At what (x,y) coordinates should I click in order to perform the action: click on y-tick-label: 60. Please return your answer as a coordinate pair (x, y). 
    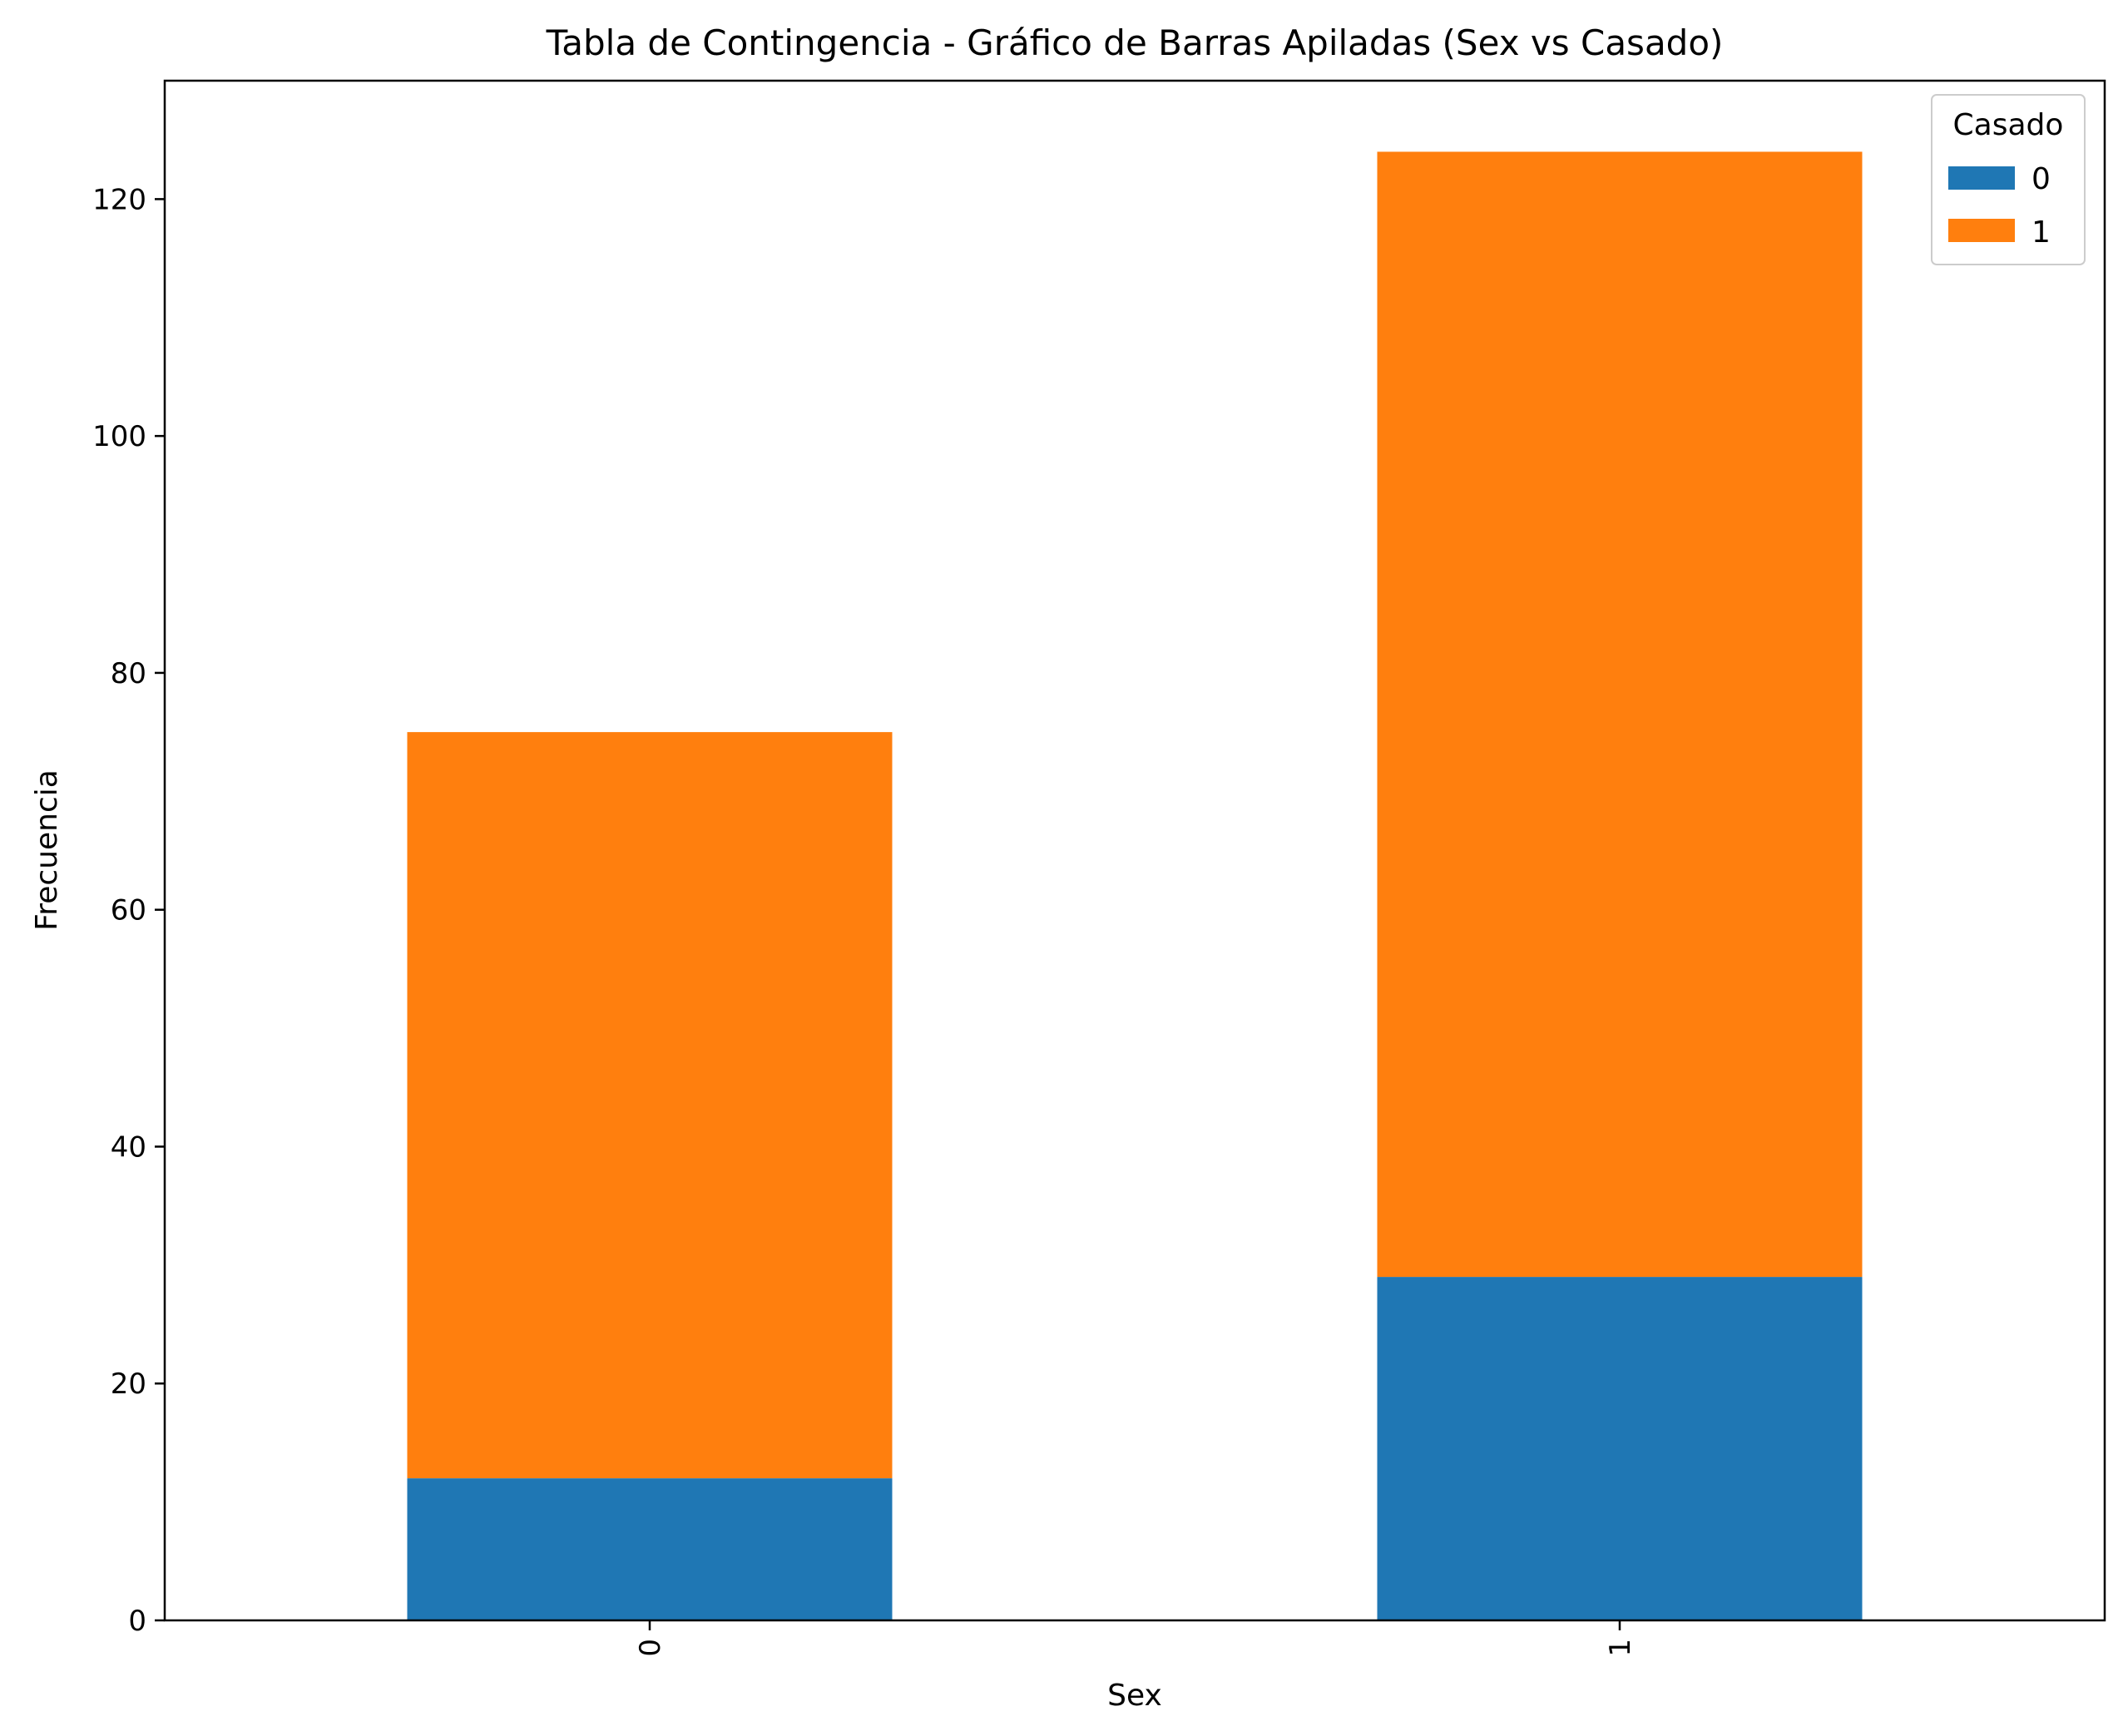
    Looking at the image, I should click on (128, 910).